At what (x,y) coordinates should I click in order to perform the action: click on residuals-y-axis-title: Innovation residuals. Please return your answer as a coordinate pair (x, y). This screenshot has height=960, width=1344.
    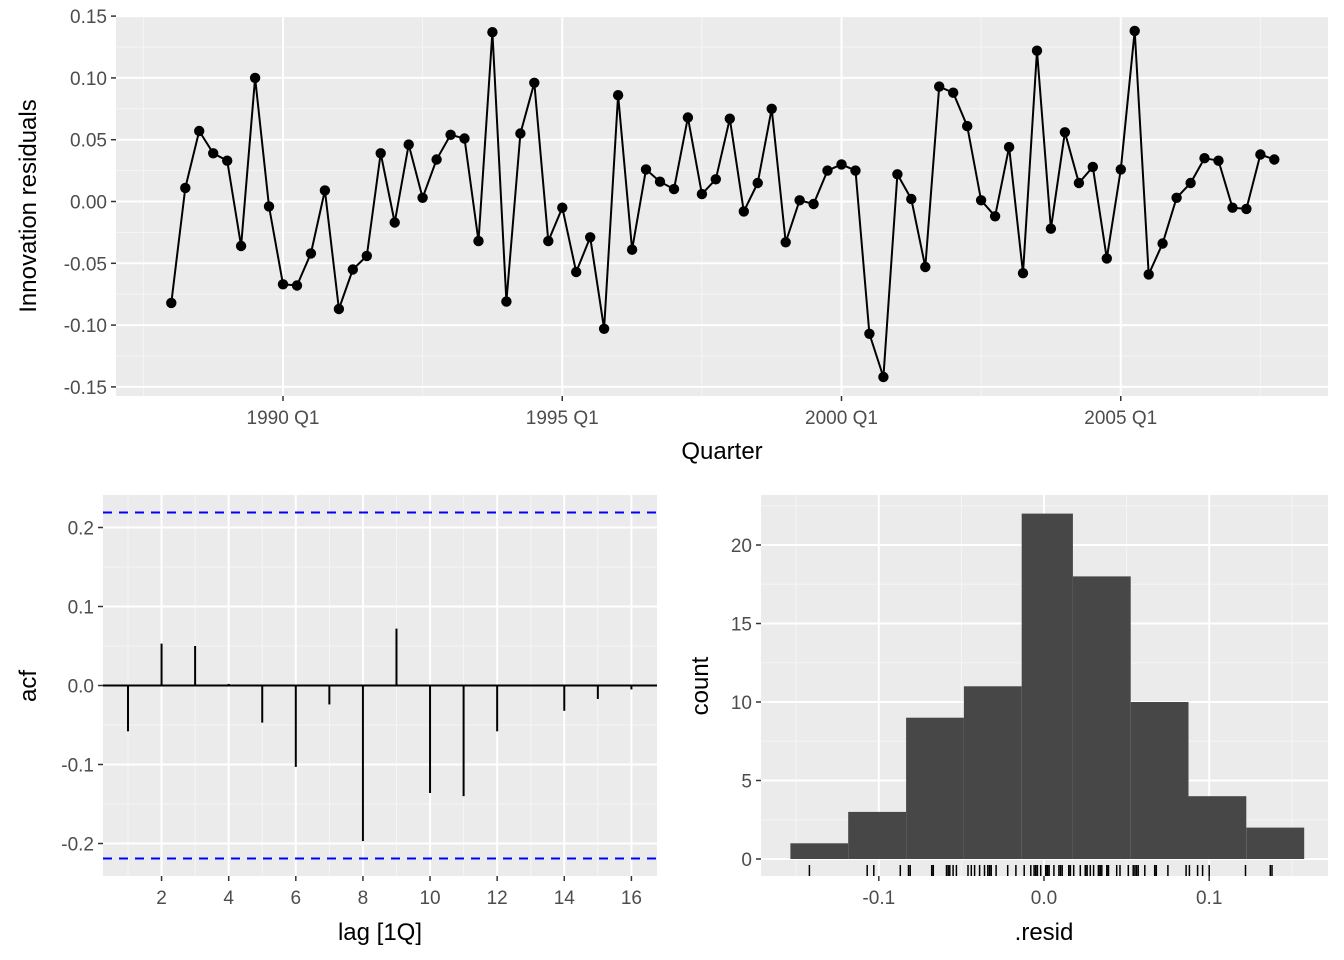
    Looking at the image, I should click on (28, 205).